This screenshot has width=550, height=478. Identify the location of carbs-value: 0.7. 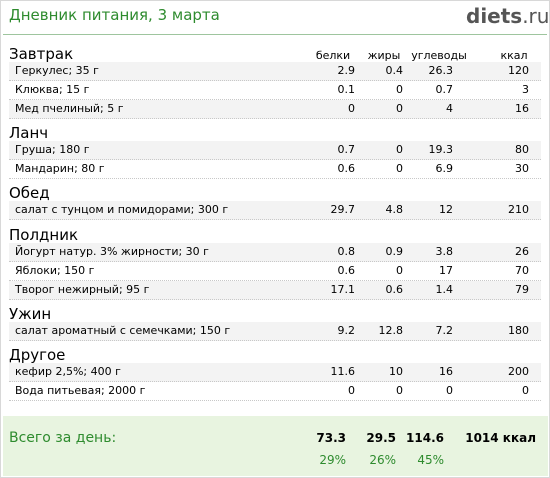
(444, 89).